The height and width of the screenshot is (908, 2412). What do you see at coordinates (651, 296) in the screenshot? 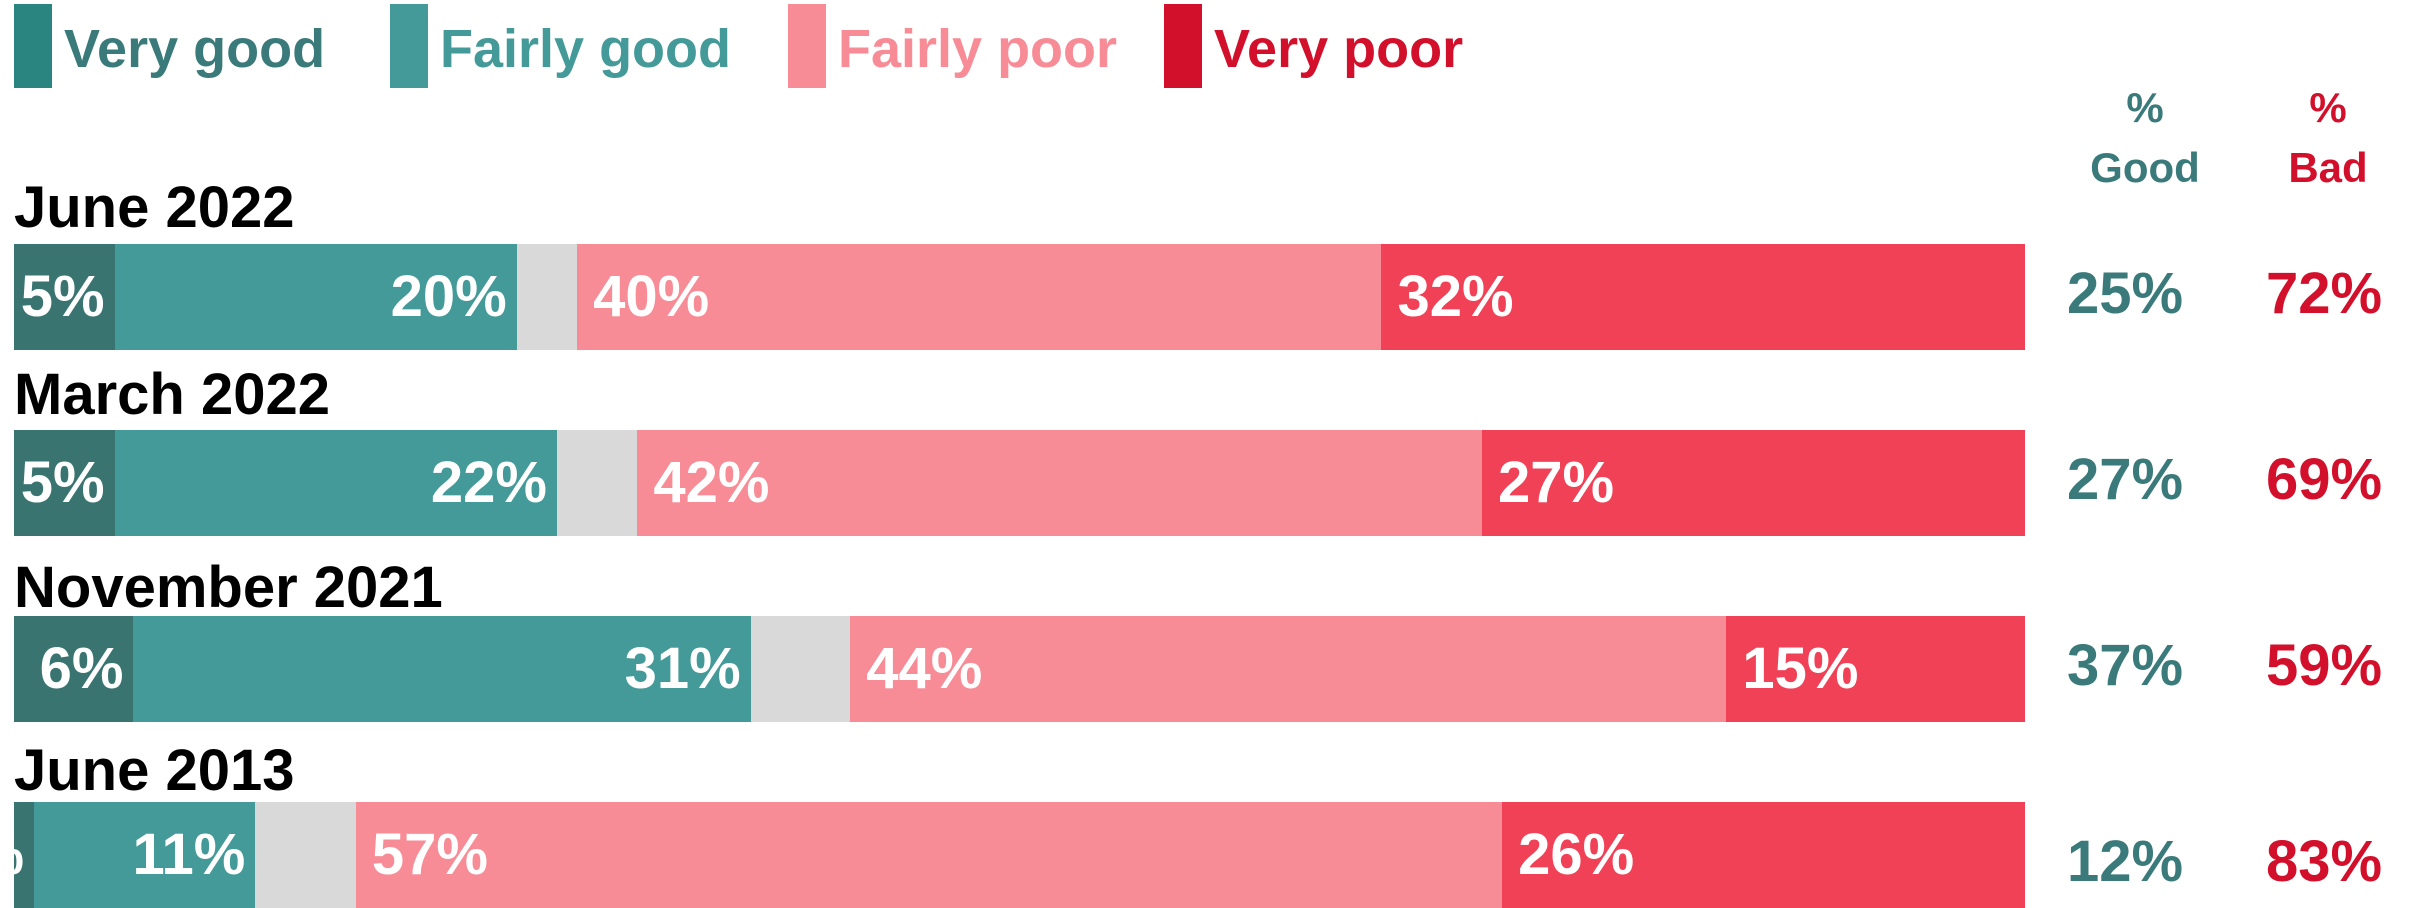
I see `data-label-fairly-poor-june-2022: 40%` at bounding box center [651, 296].